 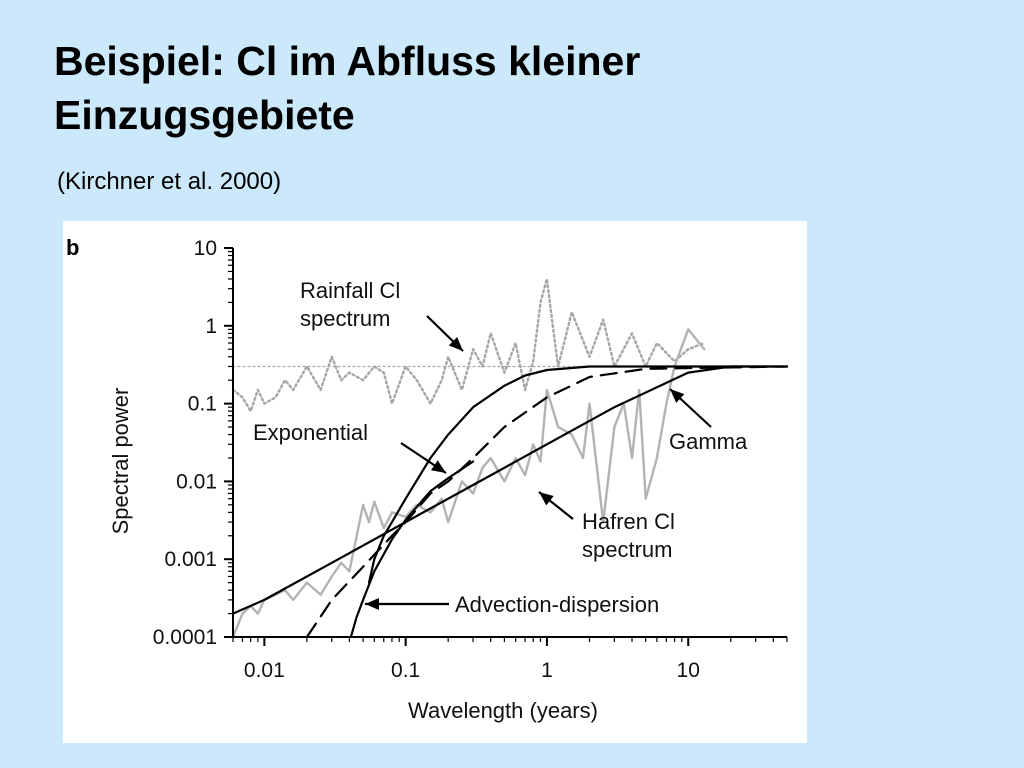 I want to click on x-tick-label: 0.1, so click(x=405, y=670).